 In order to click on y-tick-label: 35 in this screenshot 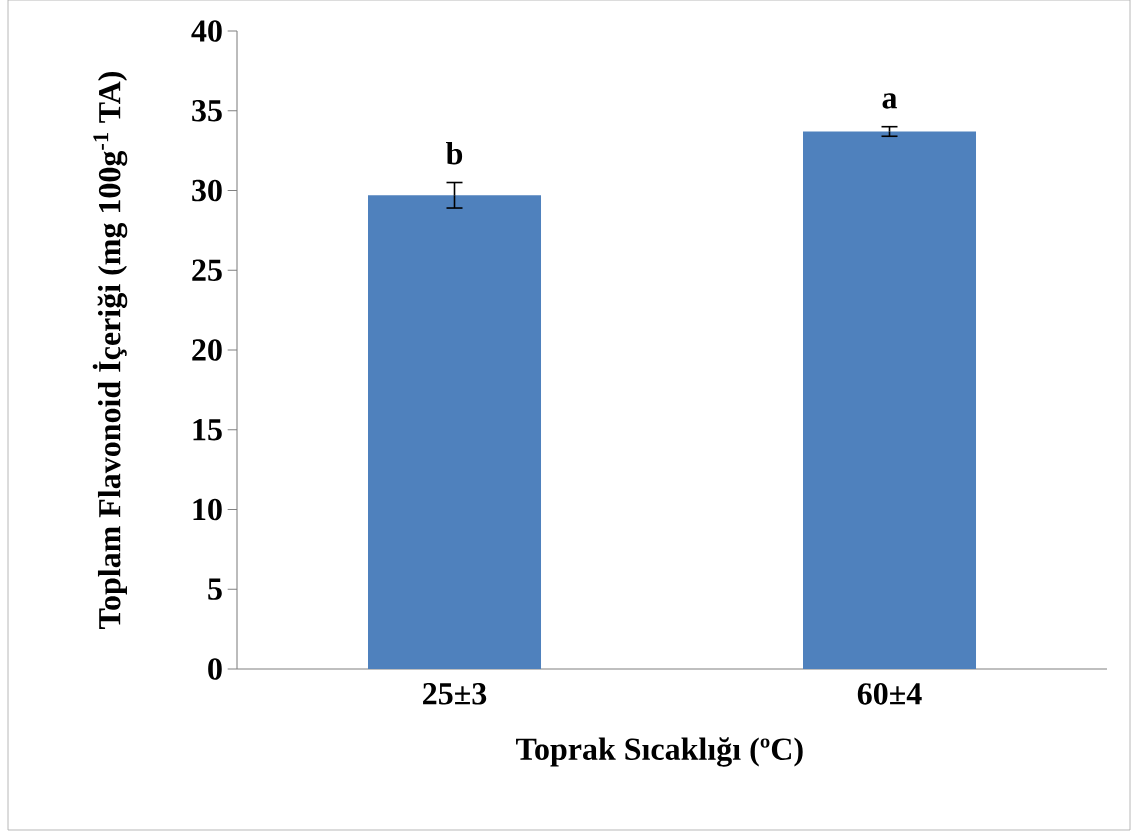, I will do `click(207, 110)`.